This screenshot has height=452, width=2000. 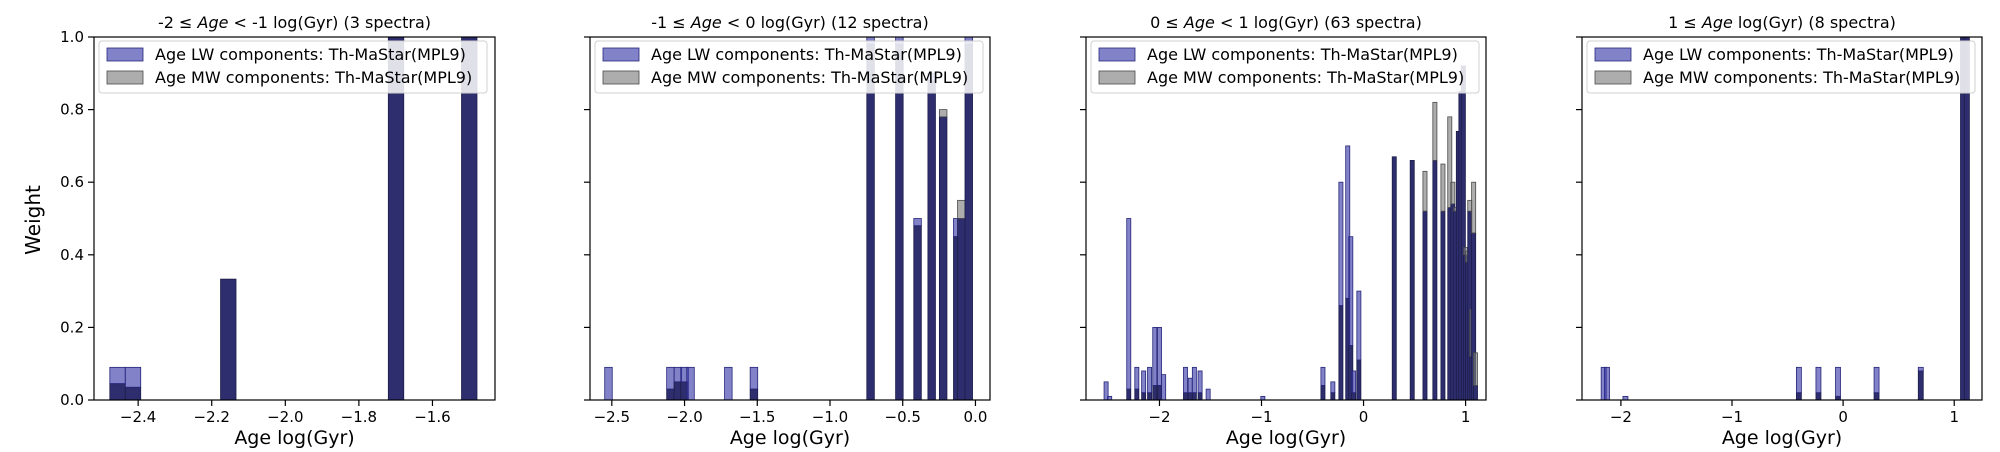 I want to click on y-axis-label: Weight, so click(x=33, y=220).